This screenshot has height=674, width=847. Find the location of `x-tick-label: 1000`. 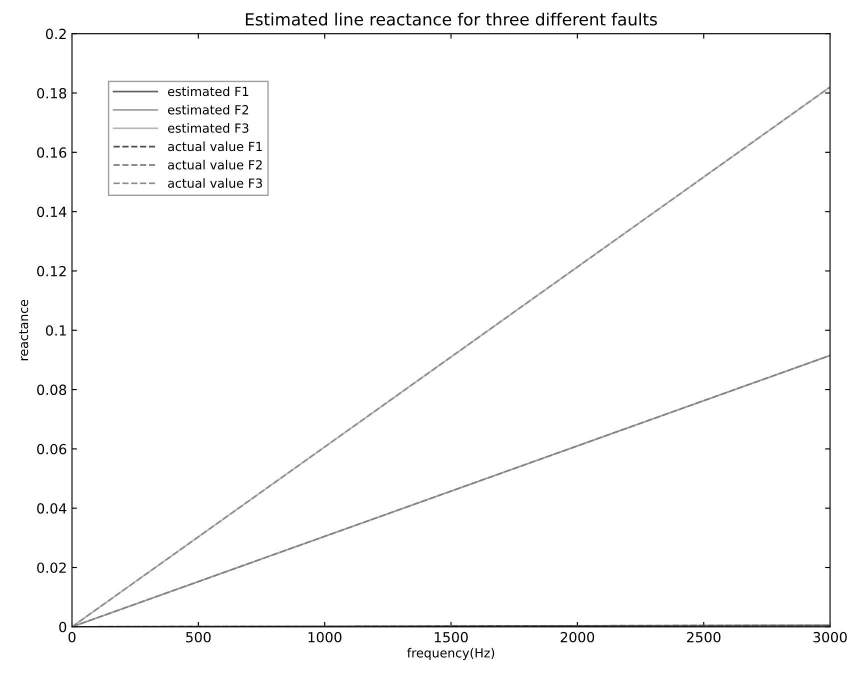

x-tick-label: 1000 is located at coordinates (325, 637).